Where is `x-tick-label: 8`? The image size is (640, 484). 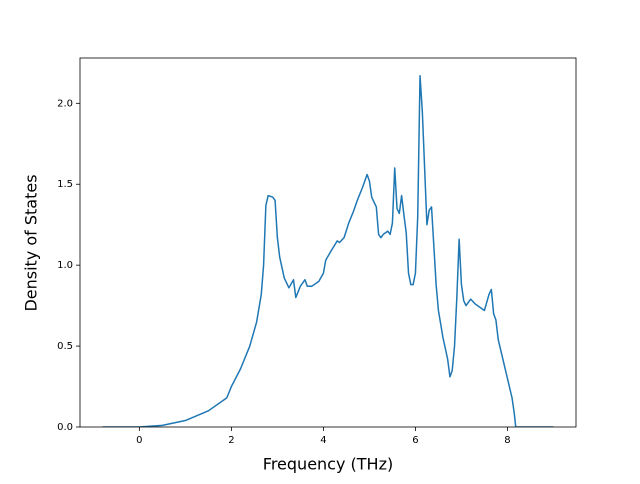 x-tick-label: 8 is located at coordinates (507, 440).